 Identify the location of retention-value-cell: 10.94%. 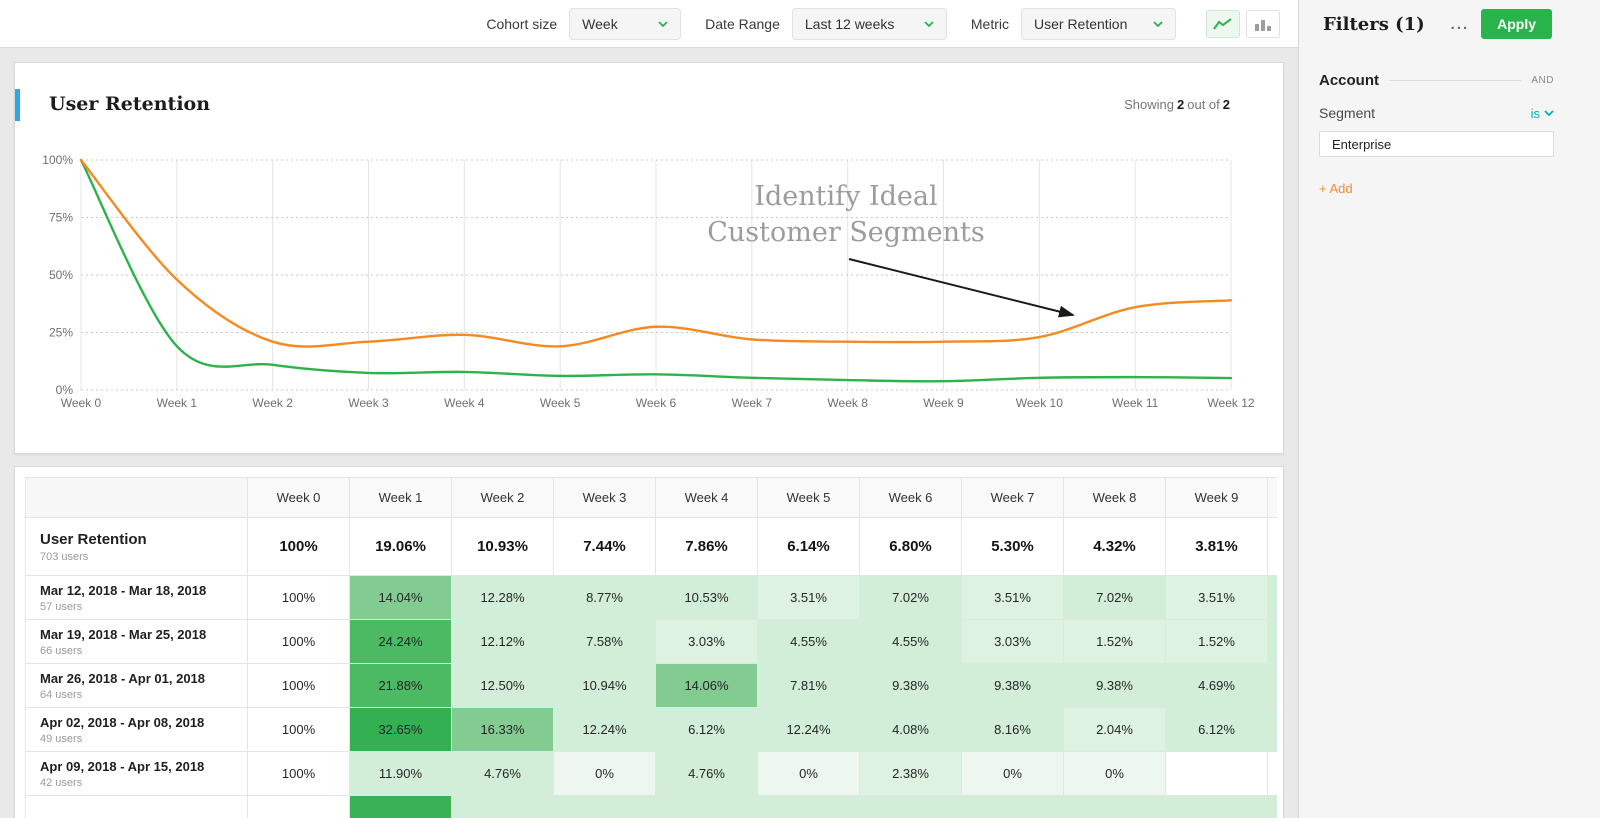
(604, 685).